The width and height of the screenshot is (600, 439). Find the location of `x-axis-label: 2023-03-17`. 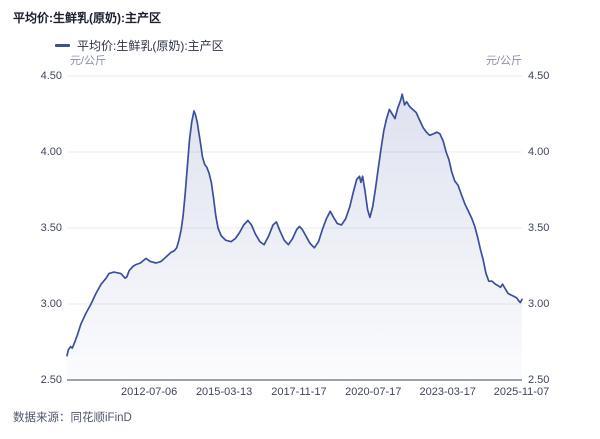

x-axis-label: 2023-03-17 is located at coordinates (447, 392).